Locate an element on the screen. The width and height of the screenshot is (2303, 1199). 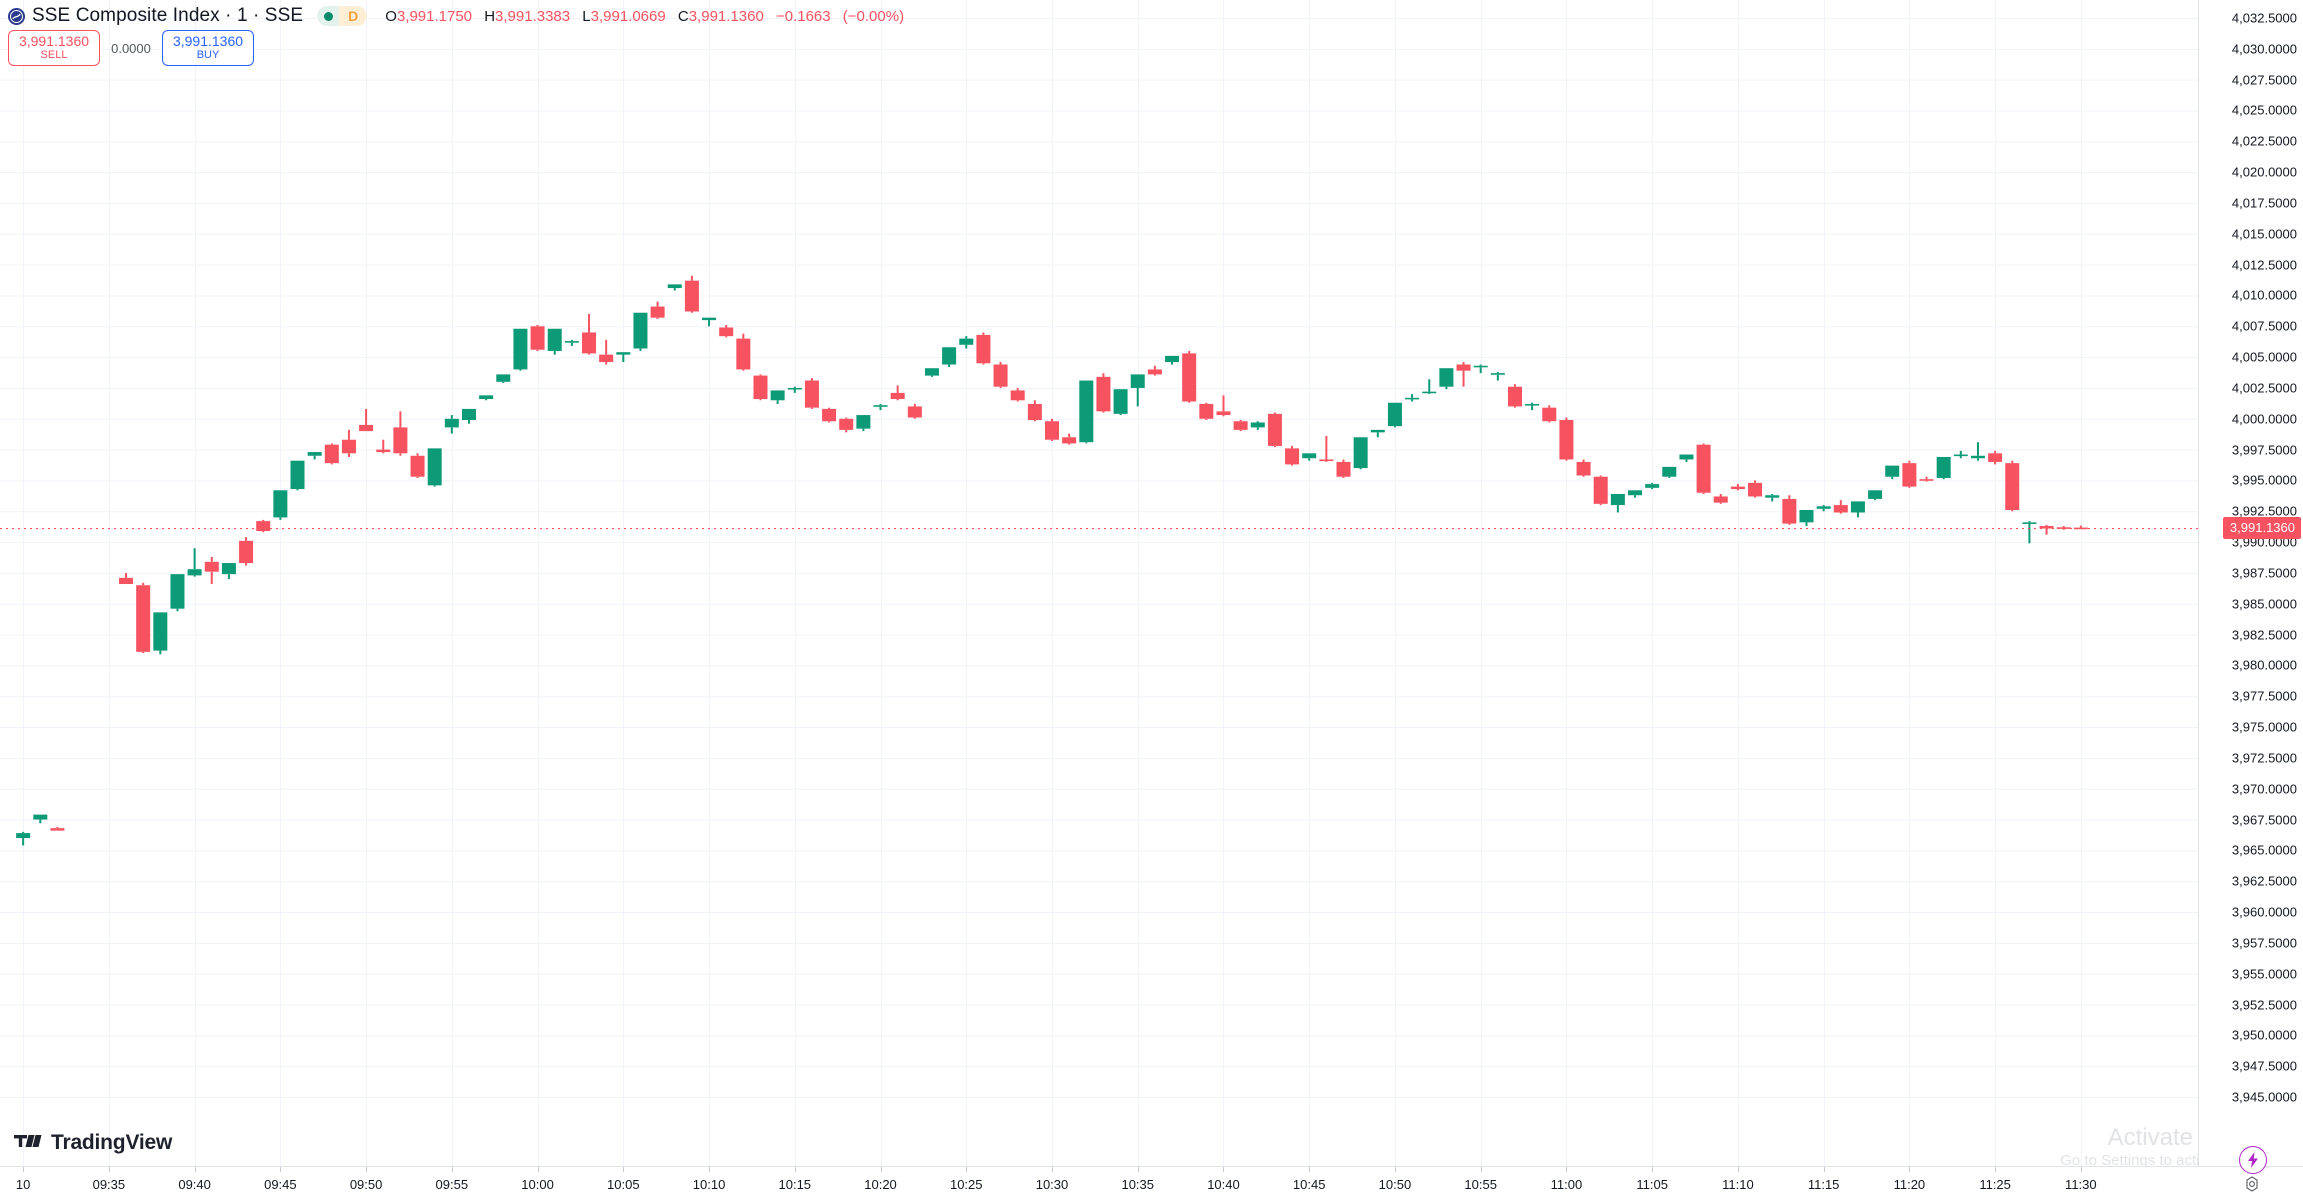
tradingview-logo-icon is located at coordinates (29, 1143).